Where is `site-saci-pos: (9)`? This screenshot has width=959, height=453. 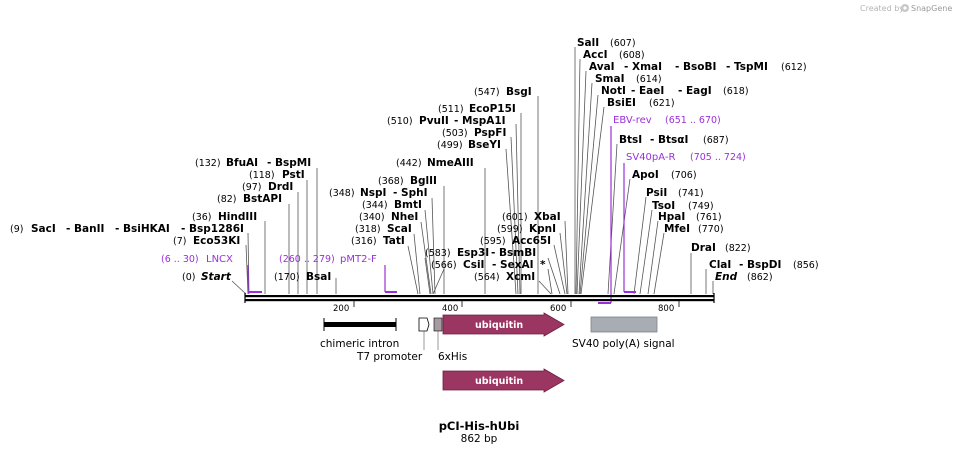
site-saci-pos: (9) is located at coordinates (16, 229).